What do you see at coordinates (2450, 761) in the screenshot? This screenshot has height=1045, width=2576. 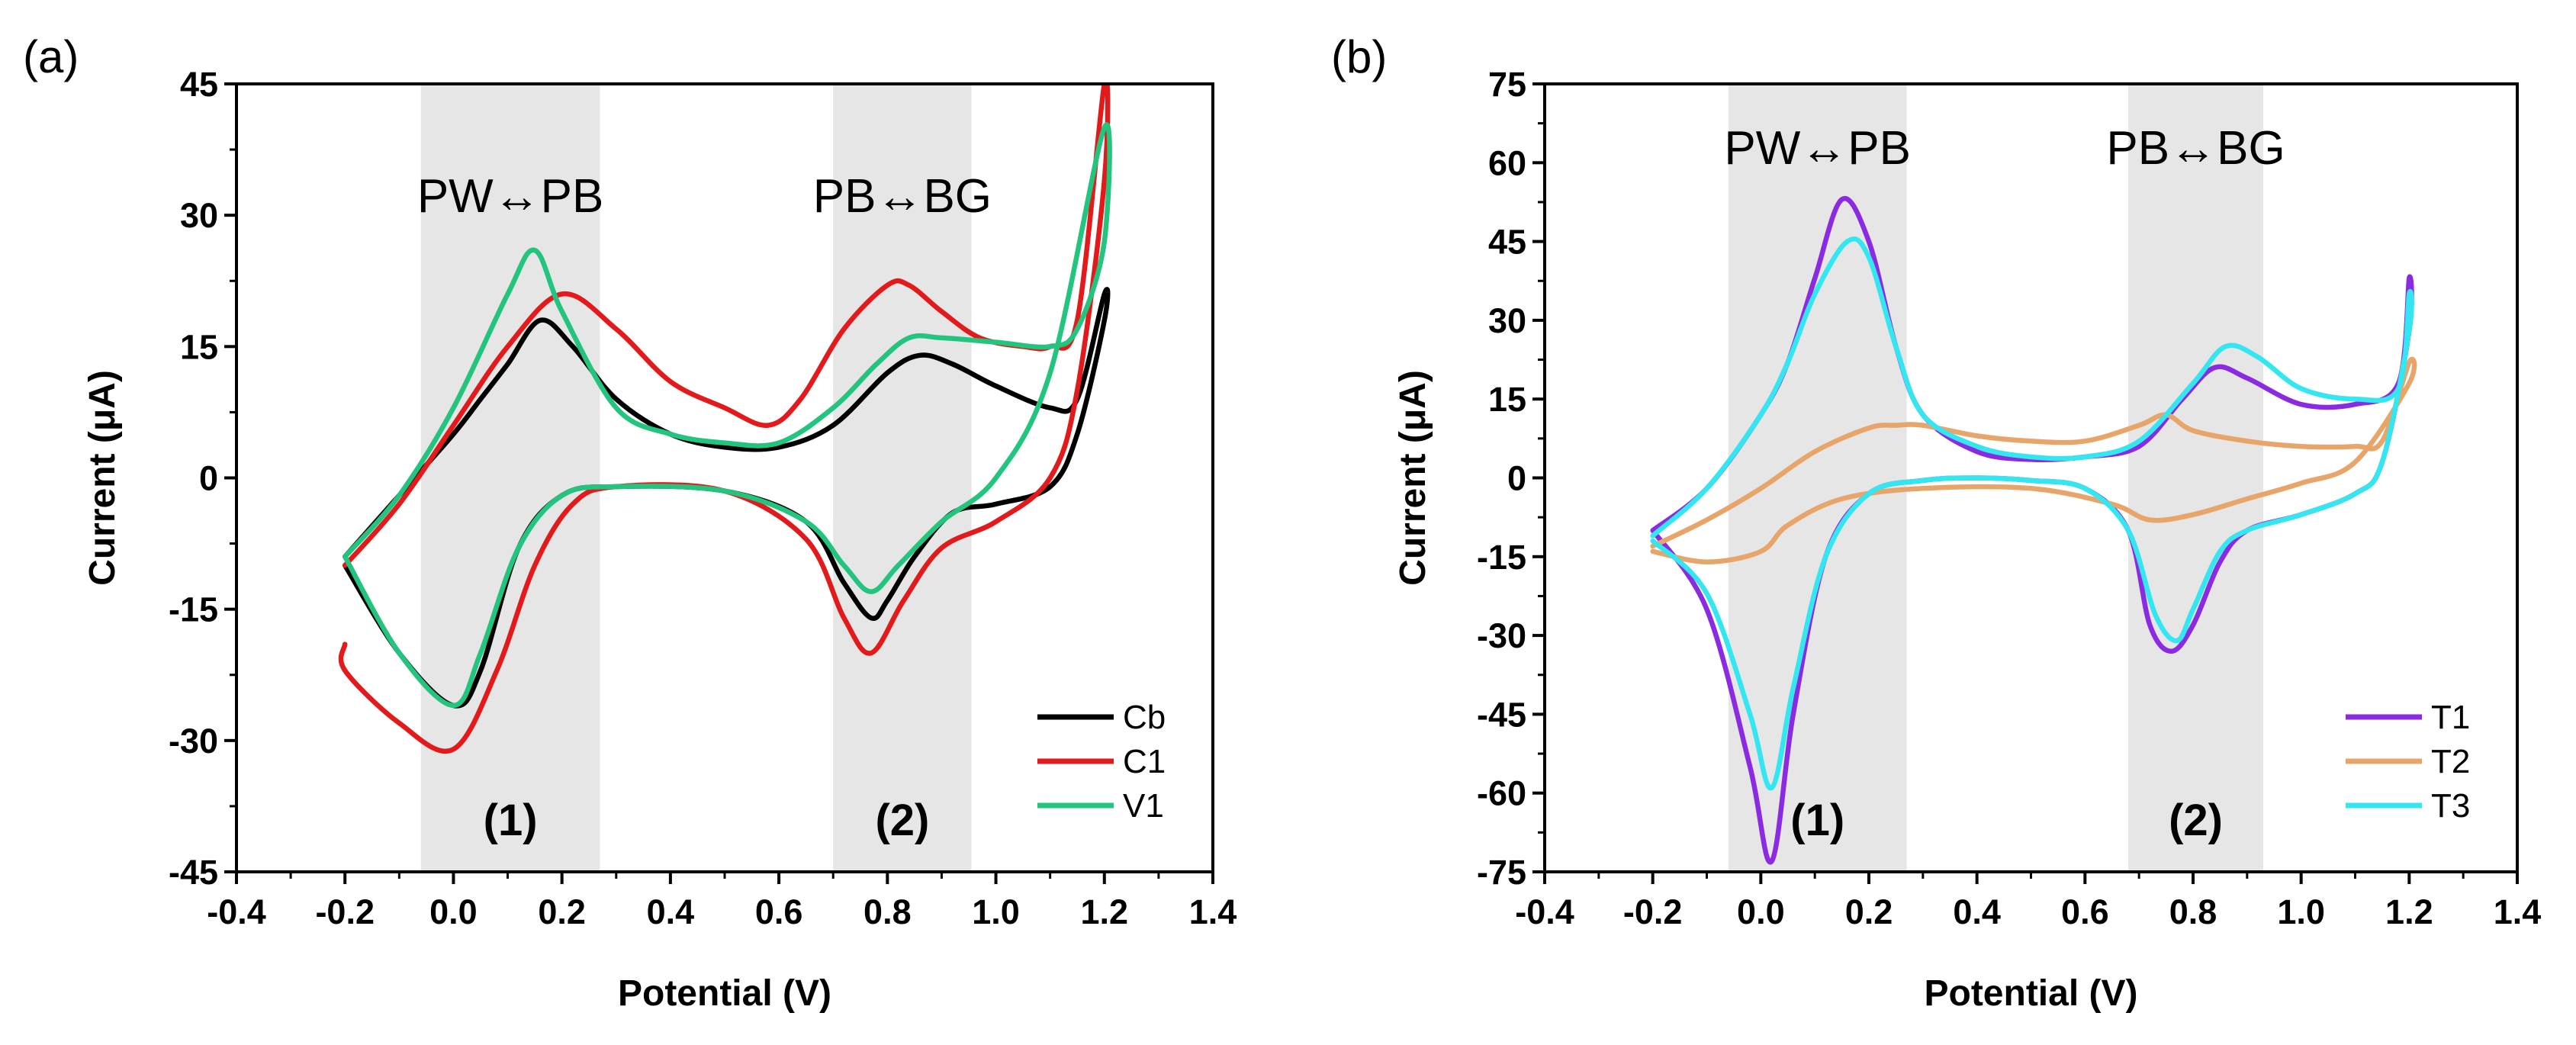 I see `legend-label-t2: T2` at bounding box center [2450, 761].